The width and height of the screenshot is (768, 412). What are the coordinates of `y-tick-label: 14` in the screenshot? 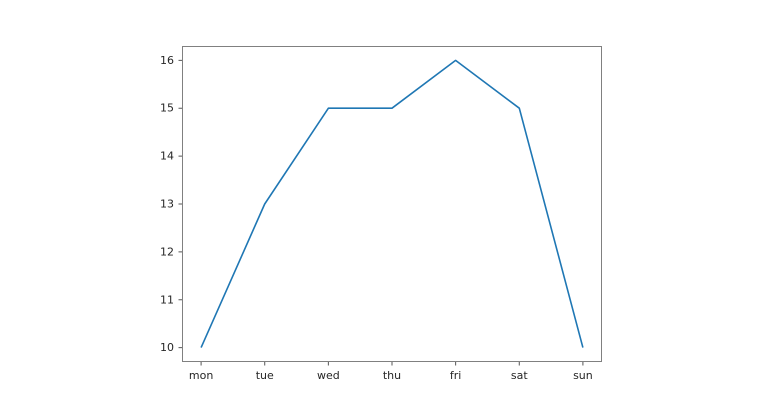 It's located at (167, 156).